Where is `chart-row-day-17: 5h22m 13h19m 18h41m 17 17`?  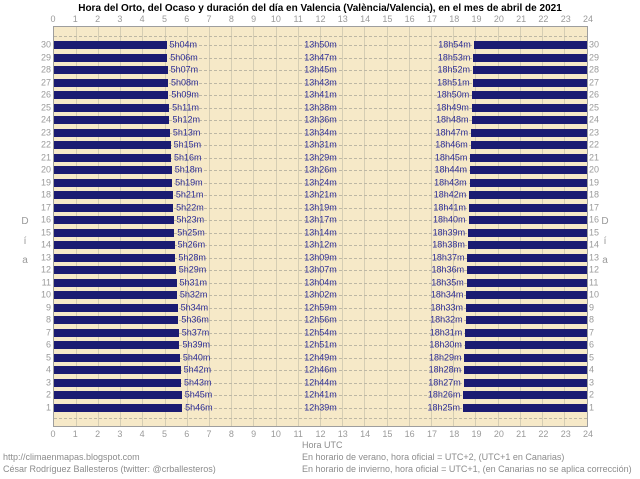
chart-row-day-17: 5h22m 13h19m 18h41m 17 17 is located at coordinates (320, 208).